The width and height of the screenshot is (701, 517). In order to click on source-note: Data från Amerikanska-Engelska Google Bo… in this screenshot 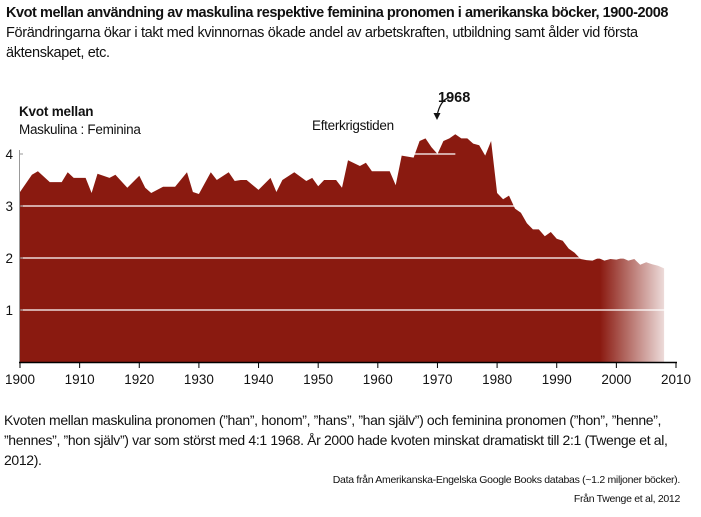, I will do `click(506, 480)`.